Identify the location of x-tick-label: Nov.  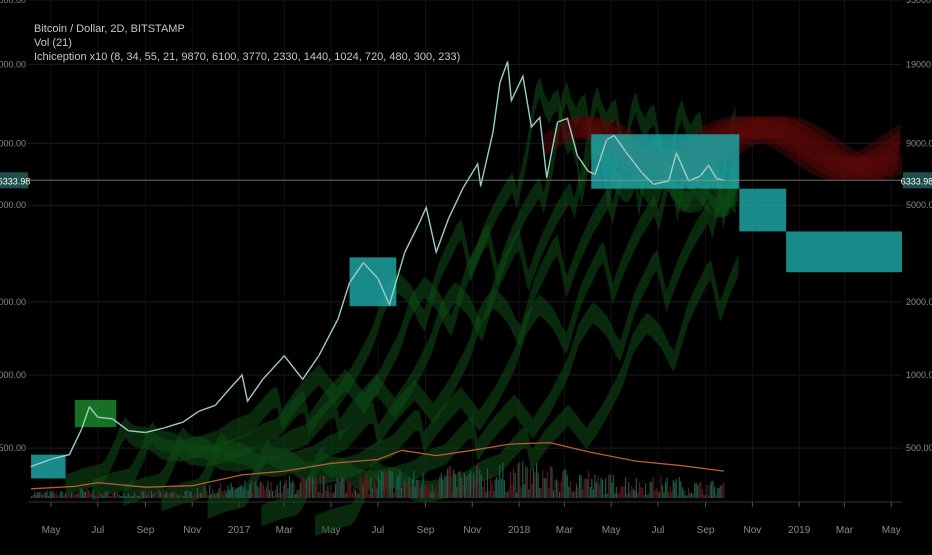
(192, 530).